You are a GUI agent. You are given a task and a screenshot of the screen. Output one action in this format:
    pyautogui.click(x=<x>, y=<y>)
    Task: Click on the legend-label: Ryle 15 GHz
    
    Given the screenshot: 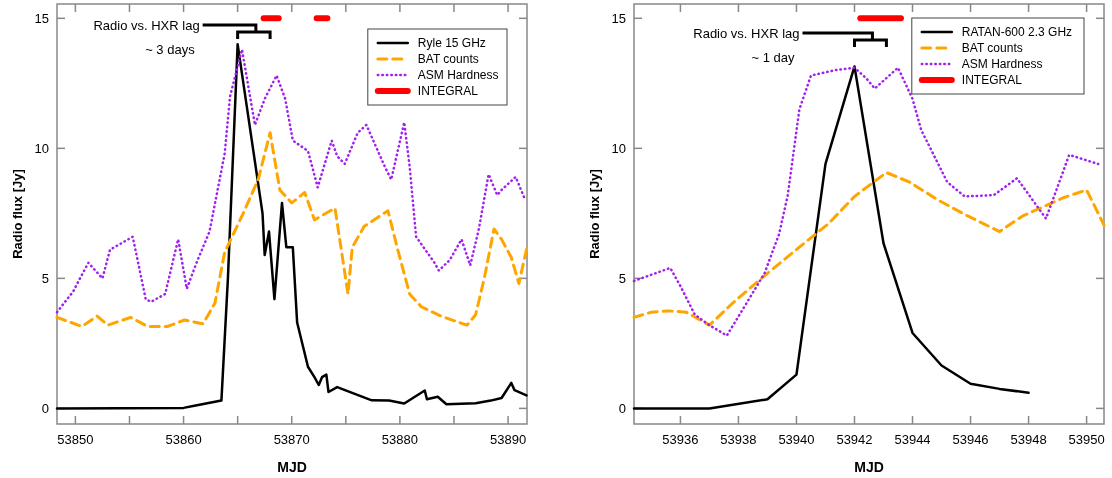 What is the action you would take?
    pyautogui.click(x=451, y=43)
    